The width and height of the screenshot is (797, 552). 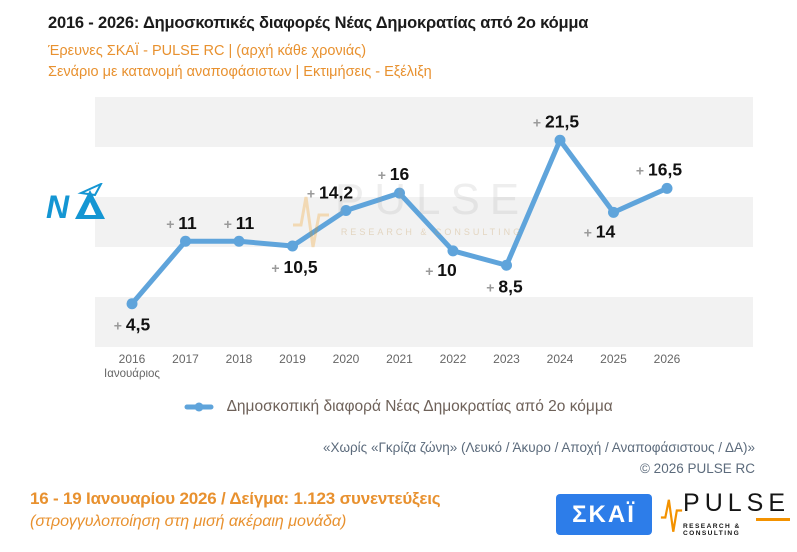 What do you see at coordinates (697, 468) in the screenshot?
I see `footnote-copyright: © 2026 PULSE RC` at bounding box center [697, 468].